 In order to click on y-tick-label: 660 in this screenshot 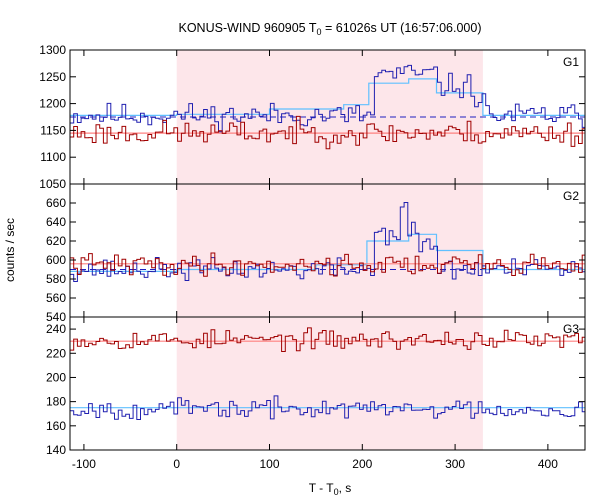, I will do `click(56, 203)`.